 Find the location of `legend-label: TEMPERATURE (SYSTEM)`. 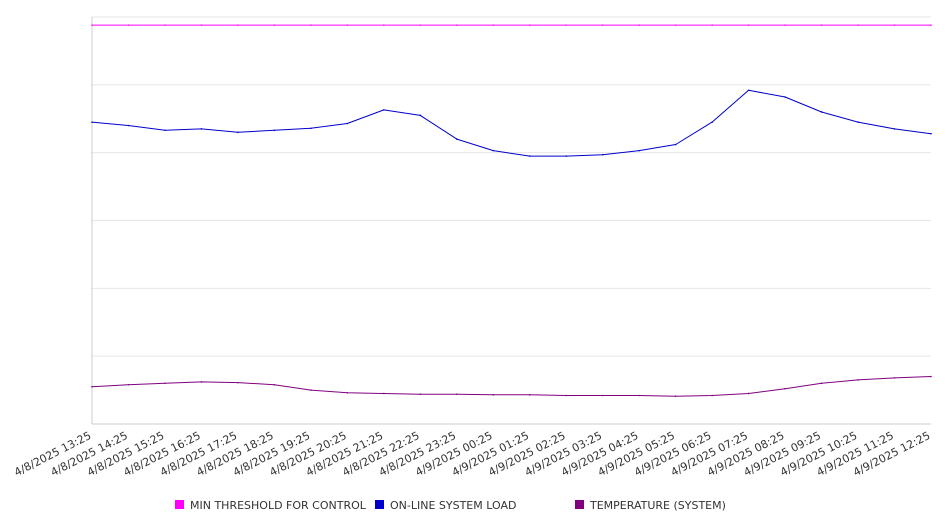

legend-label: TEMPERATURE (SYSTEM) is located at coordinates (657, 505).